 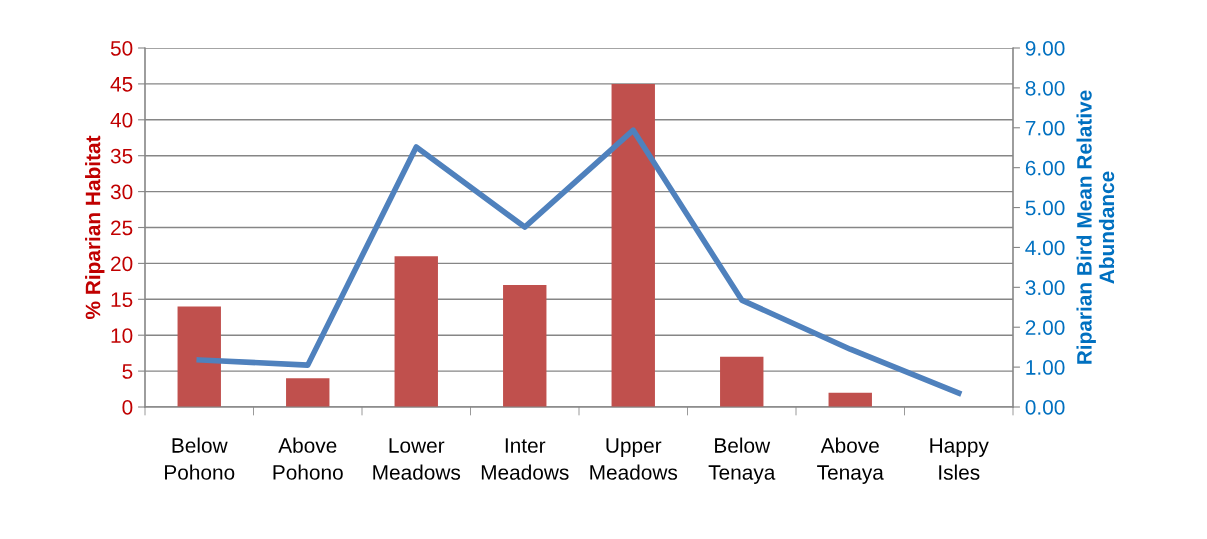 I want to click on y2-tick-label: 0.00, so click(x=1045, y=407).